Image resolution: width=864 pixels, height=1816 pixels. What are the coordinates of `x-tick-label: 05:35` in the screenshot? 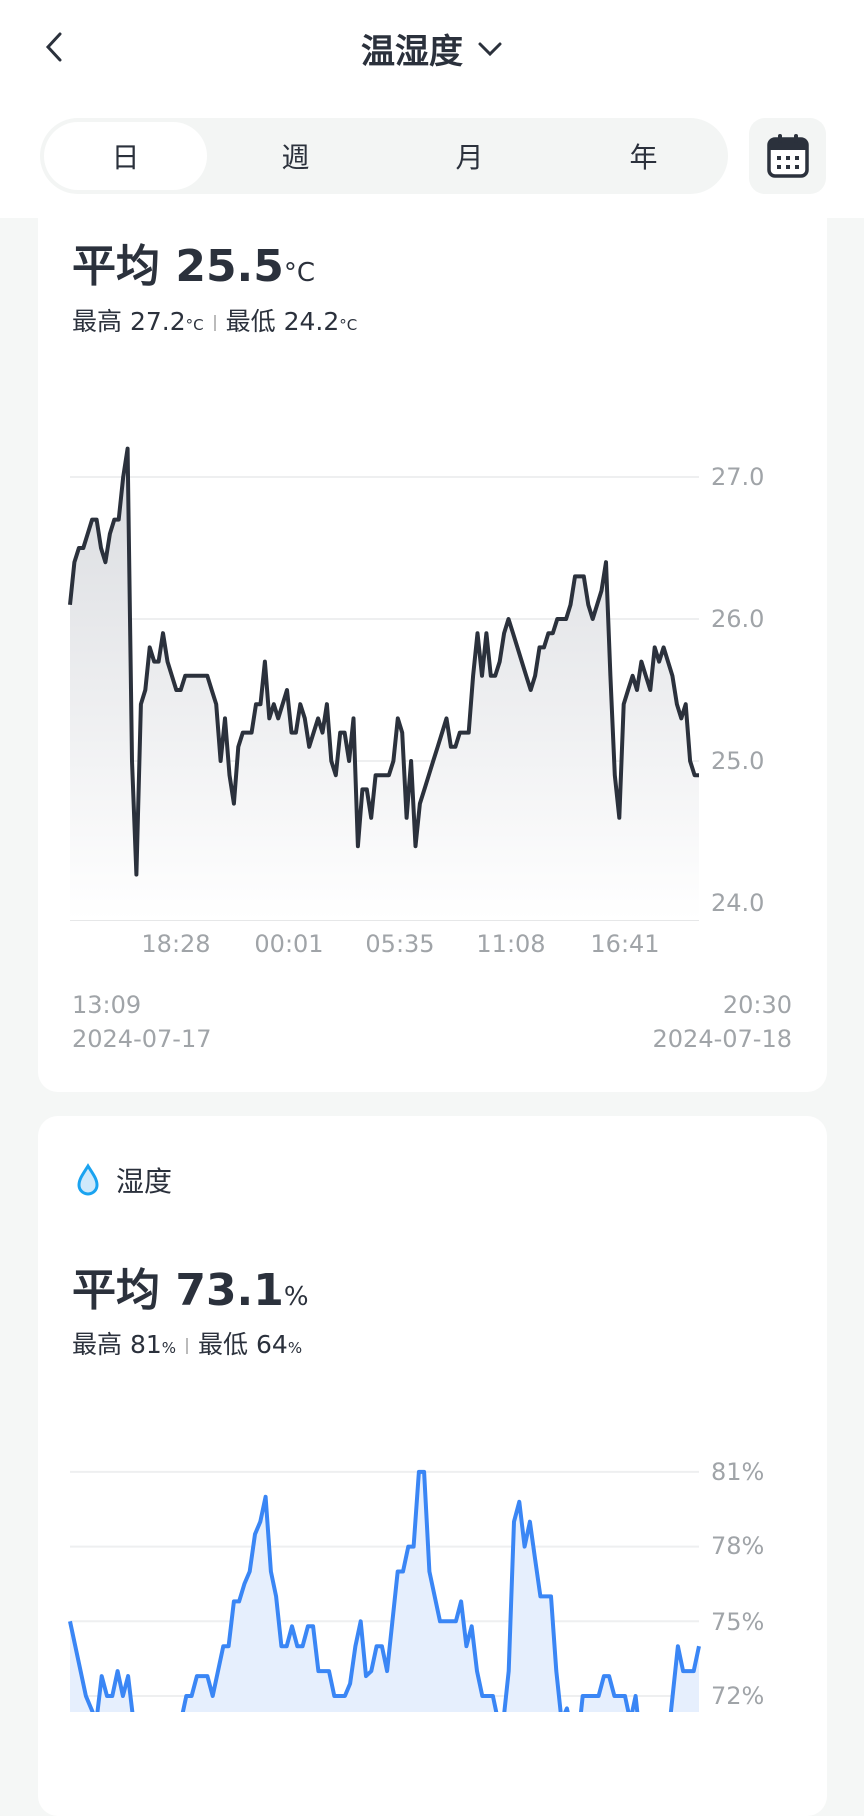 It's located at (400, 944).